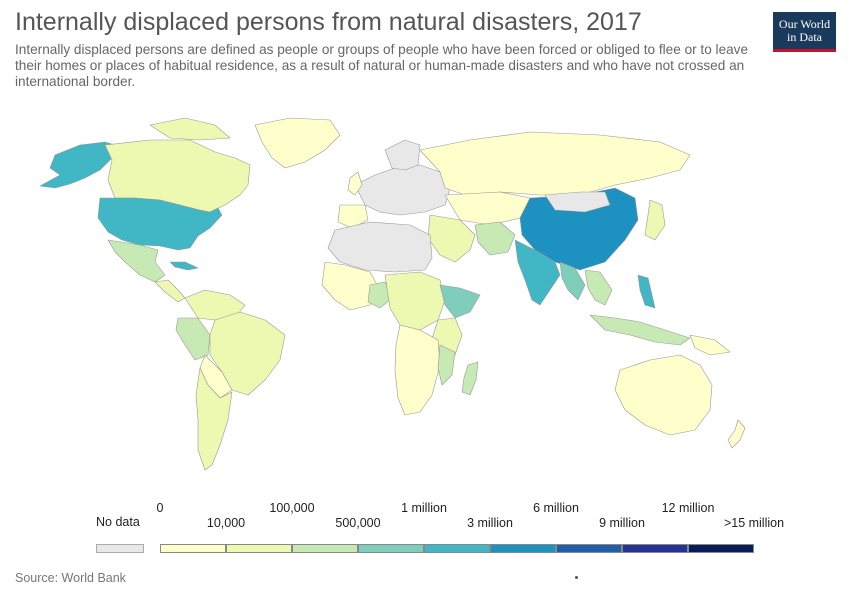 The image size is (850, 600). What do you see at coordinates (160, 224) in the screenshot?
I see `region-usa` at bounding box center [160, 224].